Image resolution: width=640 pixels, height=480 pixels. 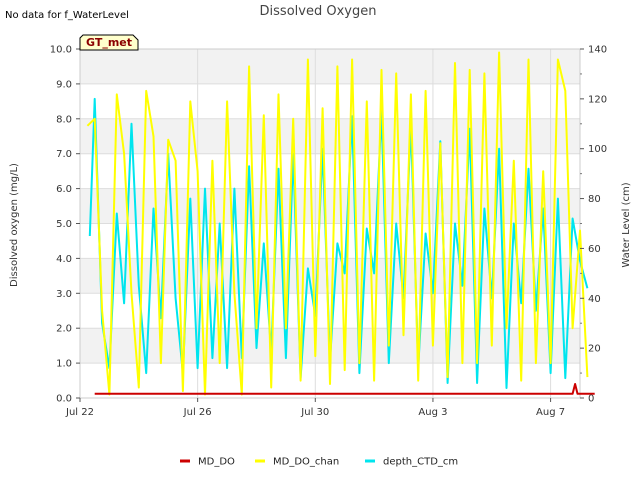 What do you see at coordinates (64, 189) in the screenshot?
I see `y-tick-label: 6.0` at bounding box center [64, 189].